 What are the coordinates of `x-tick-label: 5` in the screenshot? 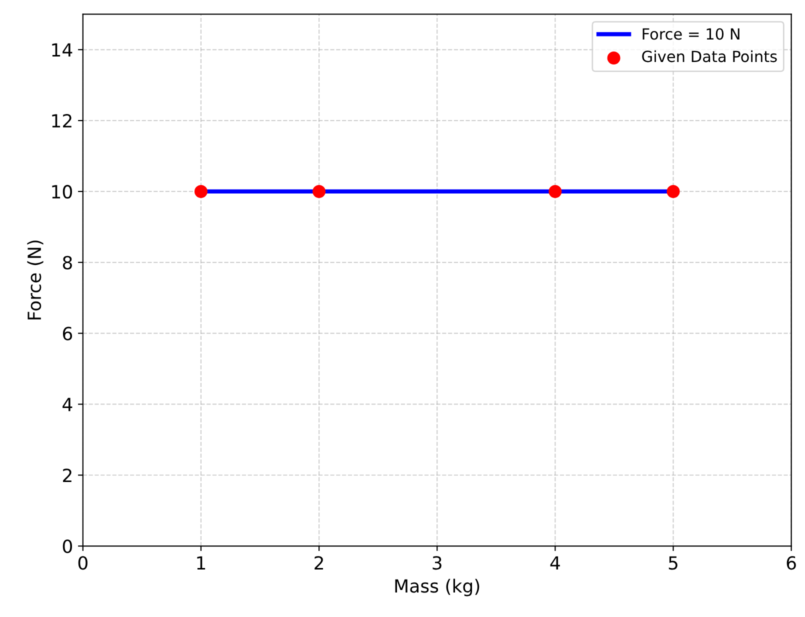 It's located at (673, 563).